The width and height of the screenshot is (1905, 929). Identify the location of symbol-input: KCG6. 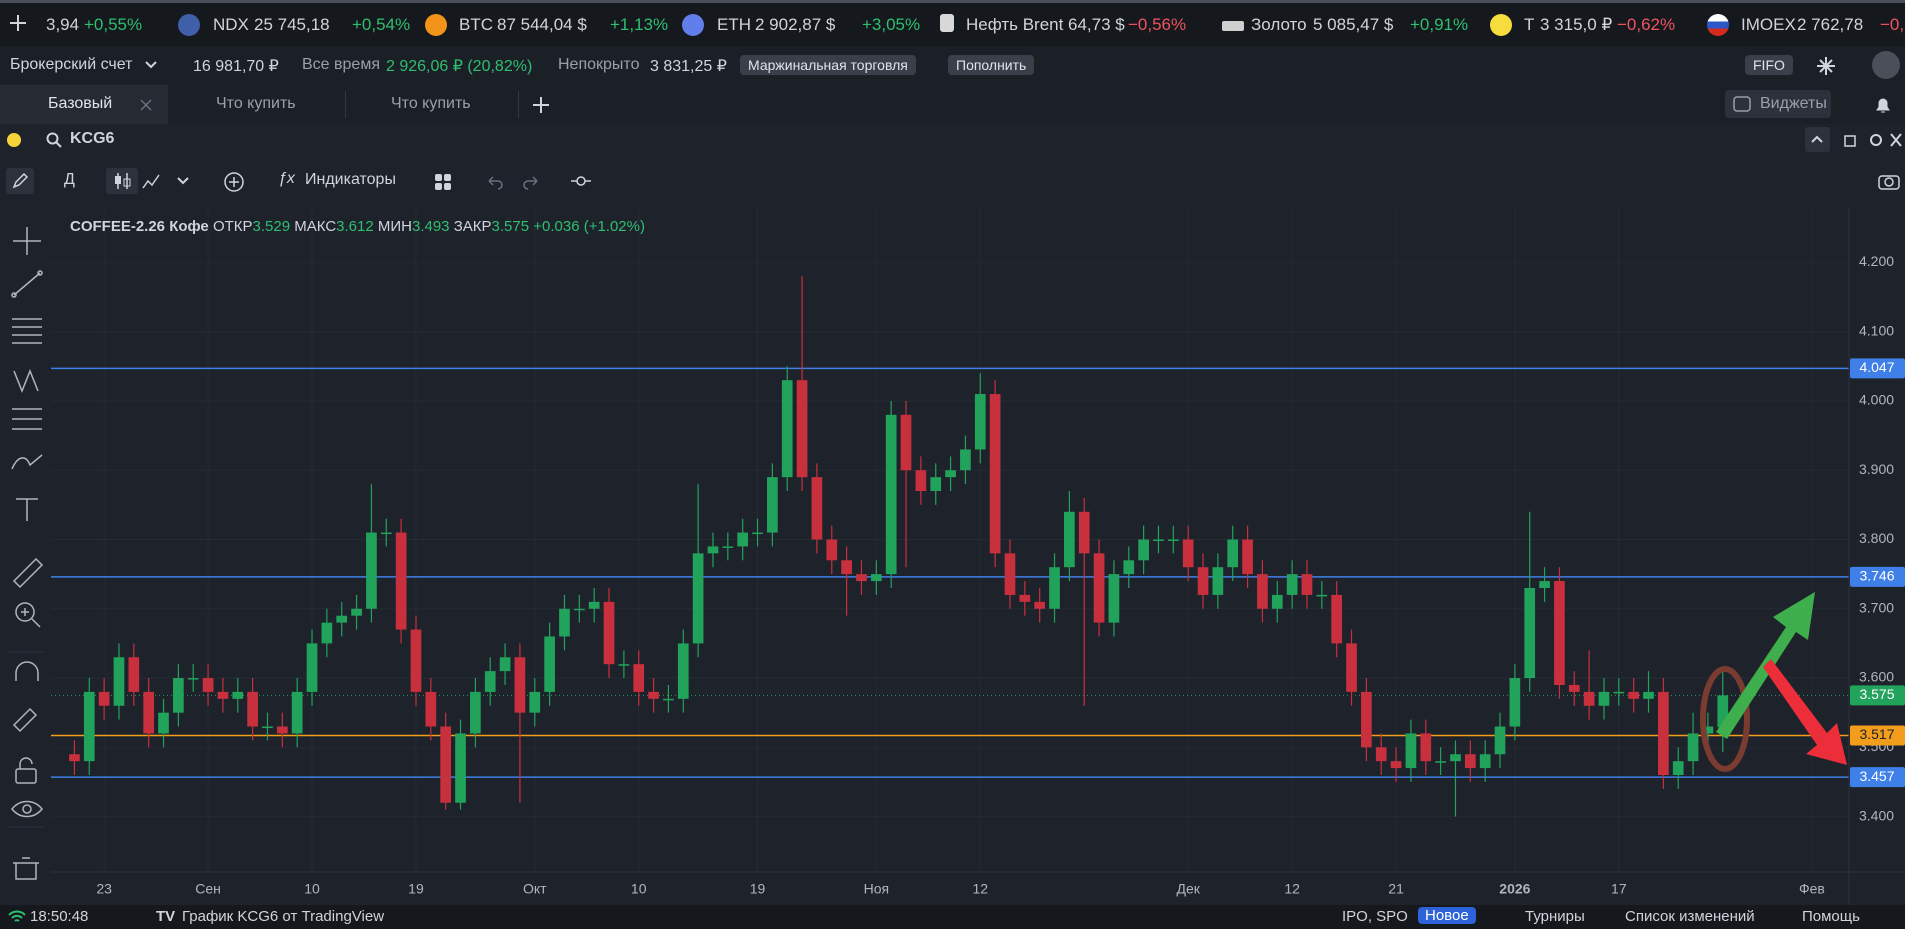
(92, 138).